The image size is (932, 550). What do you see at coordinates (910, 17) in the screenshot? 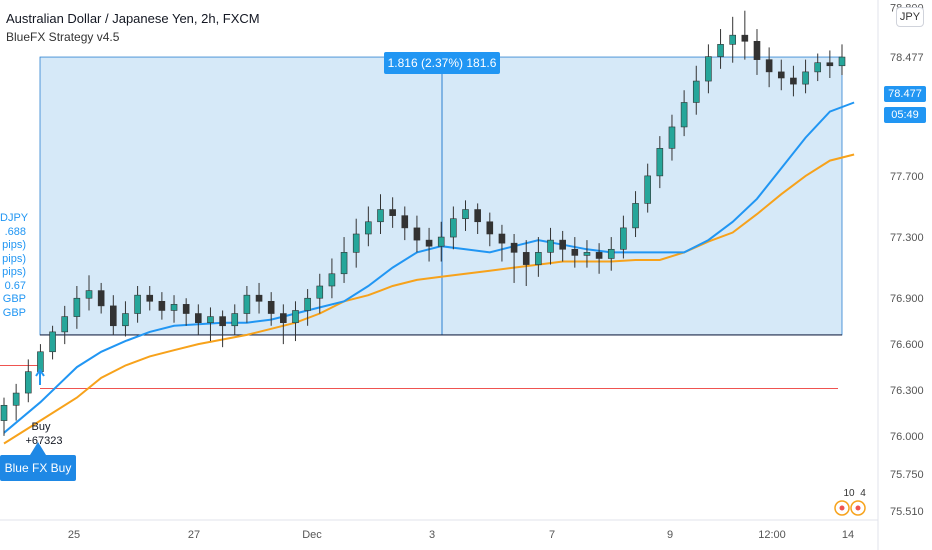
I see `currency-button: JPY` at bounding box center [910, 17].